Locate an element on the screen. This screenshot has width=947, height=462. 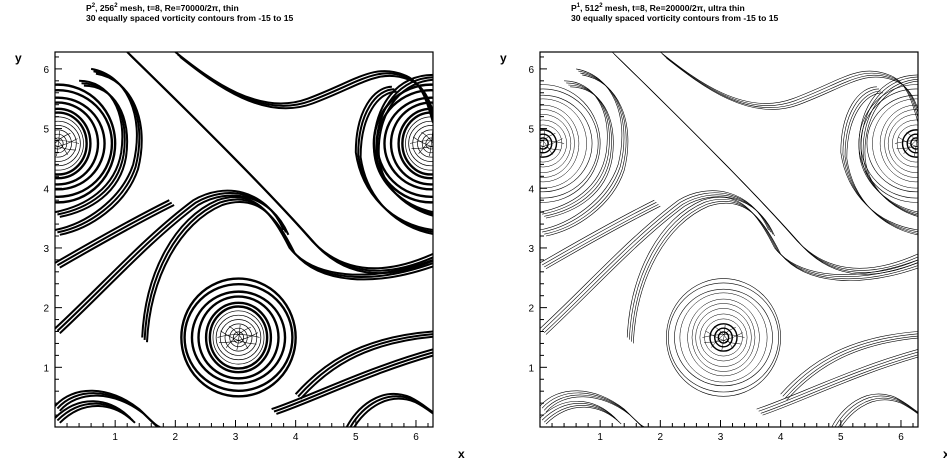
x-tick-label: 6 is located at coordinates (901, 437).